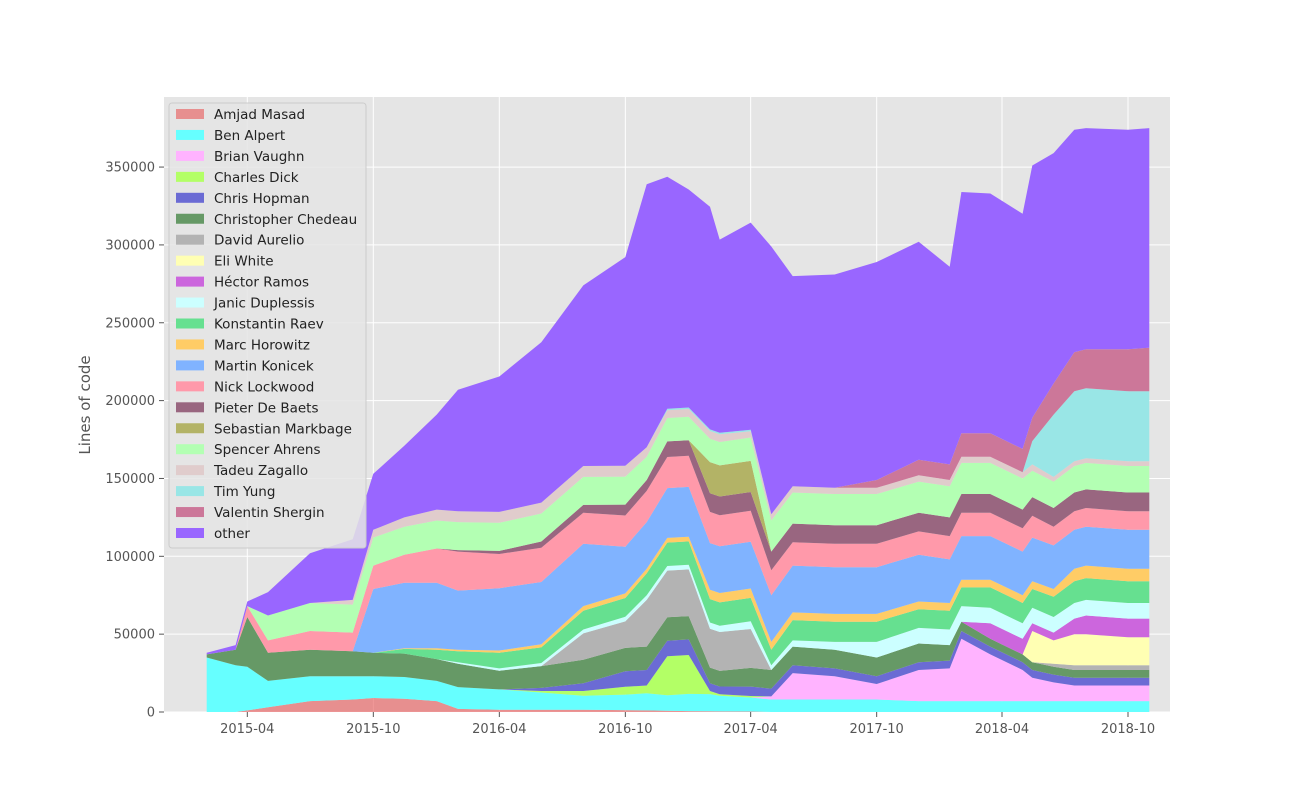 The image size is (1300, 800). I want to click on x-tick-label: 2017-10, so click(877, 729).